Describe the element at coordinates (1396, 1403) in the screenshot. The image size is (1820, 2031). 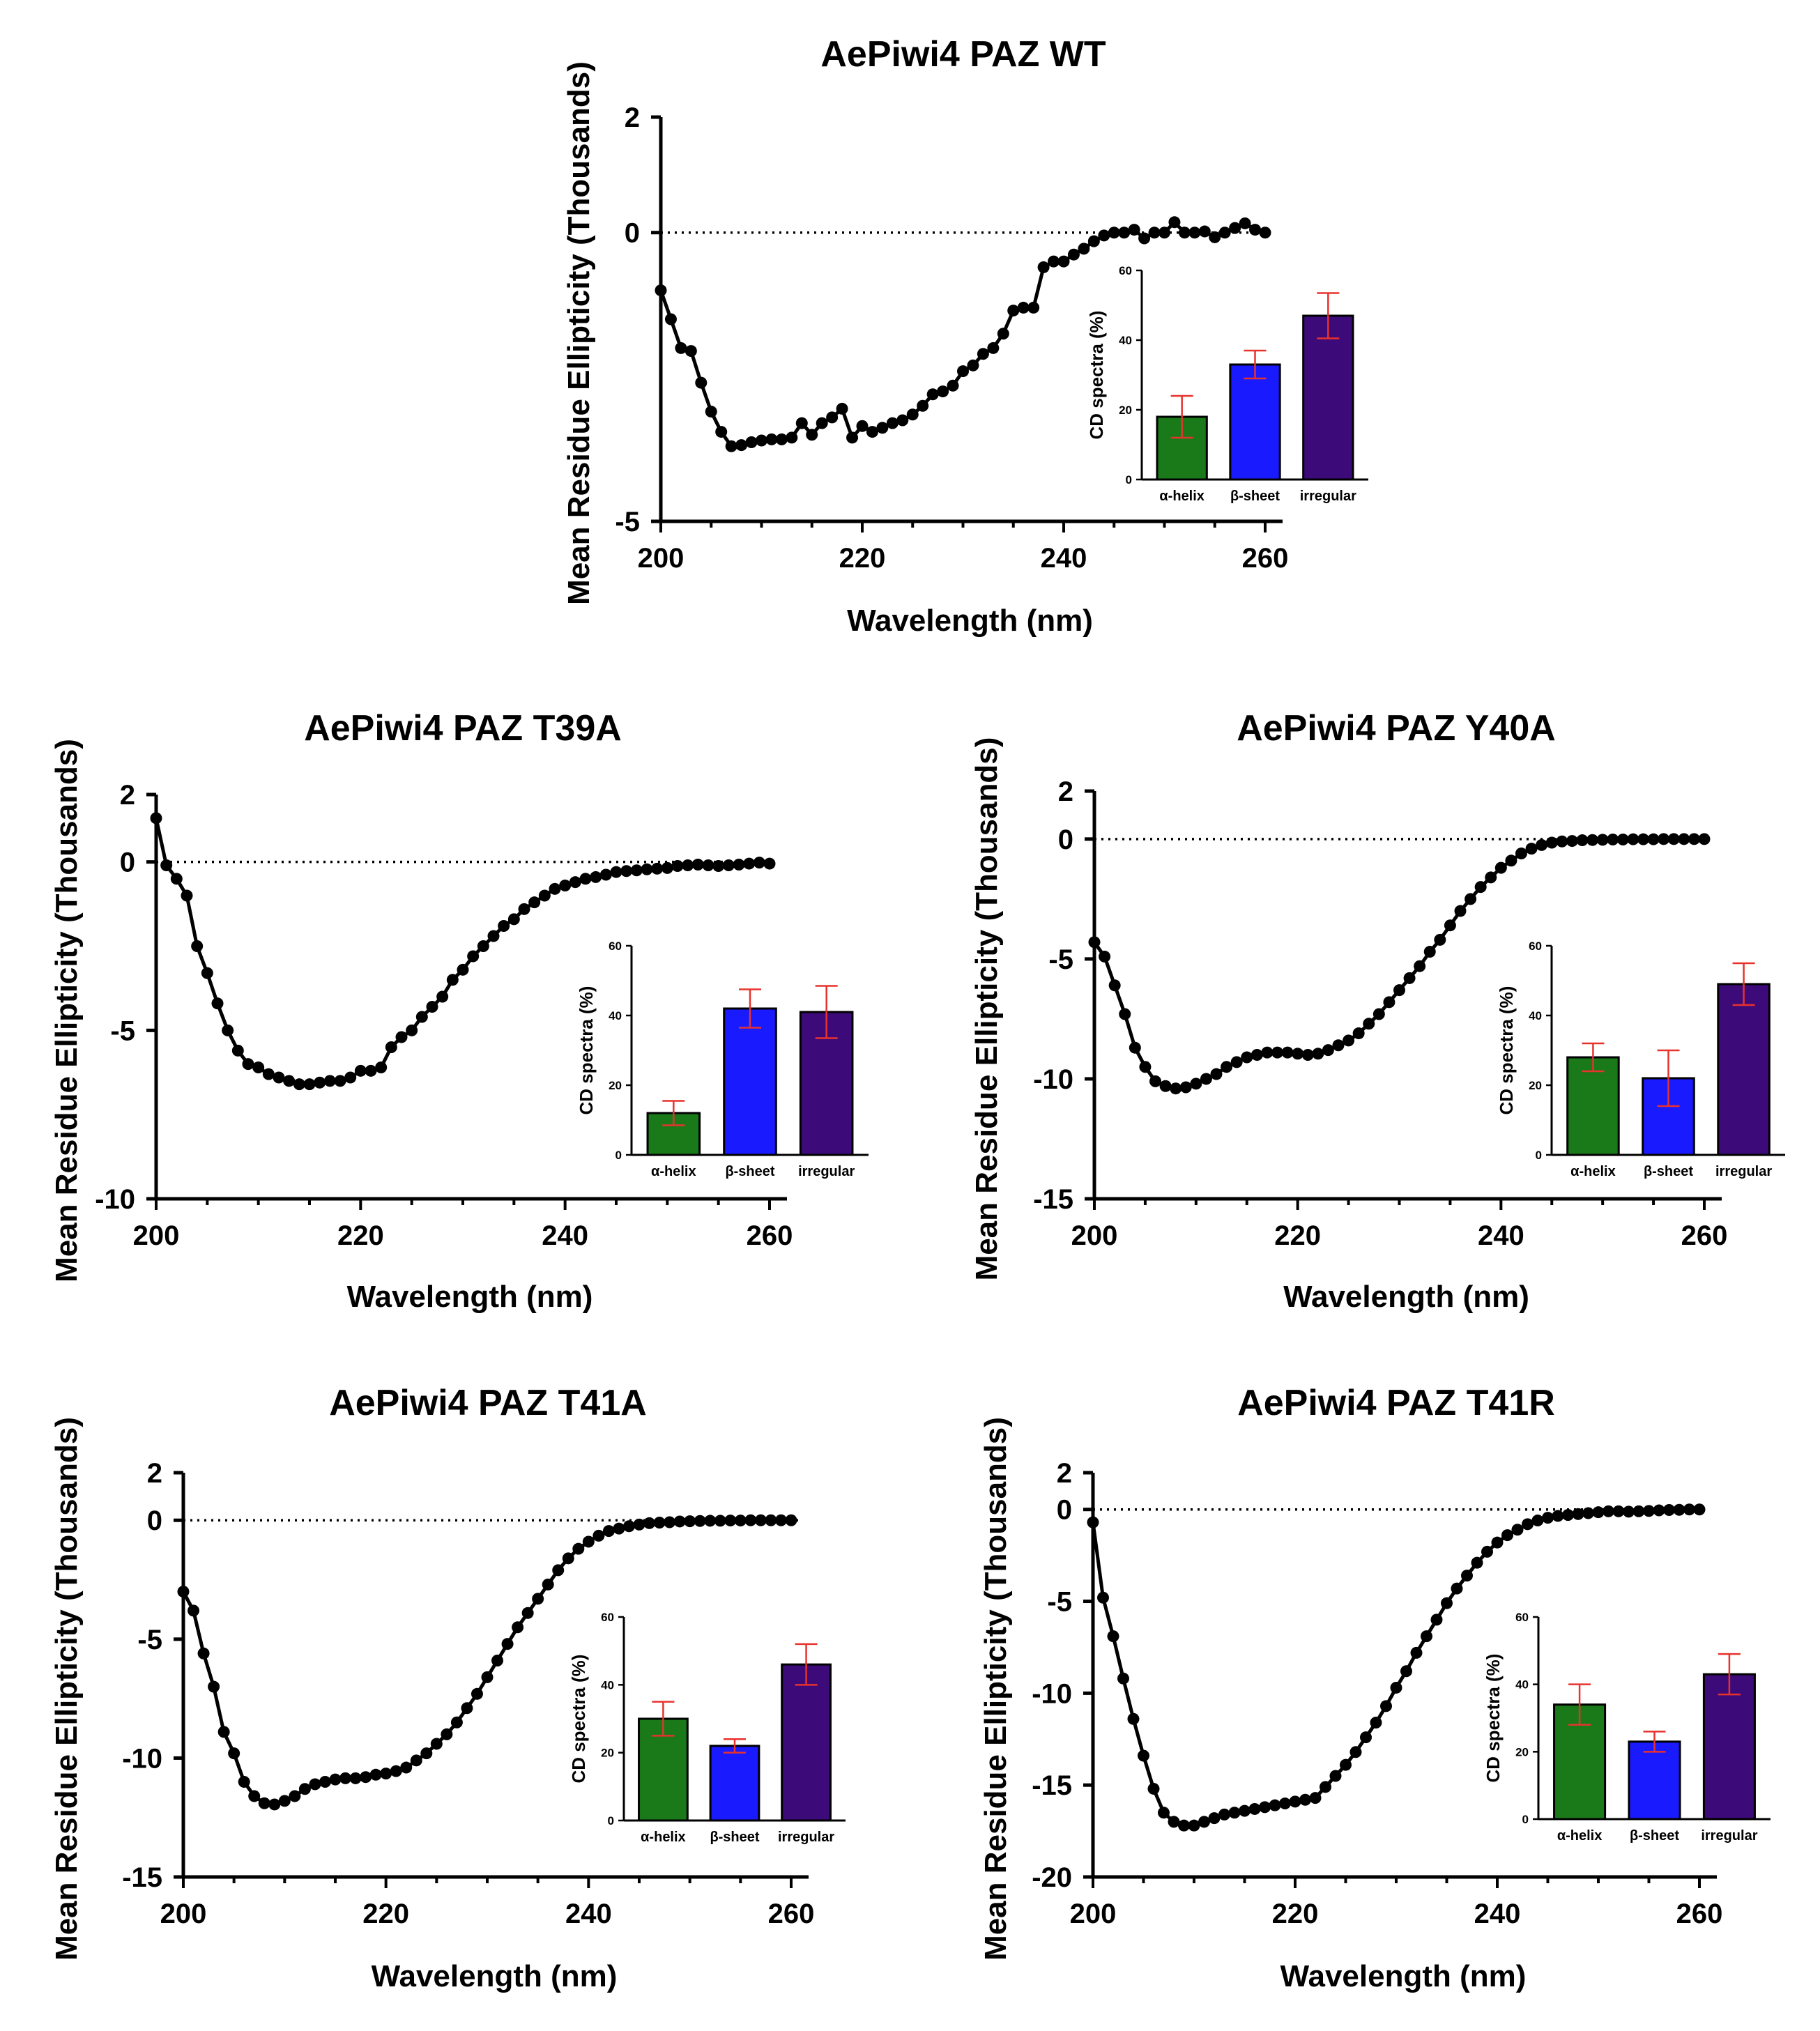
I see `chart-title: AePiwi4 PAZ T41R` at that location.